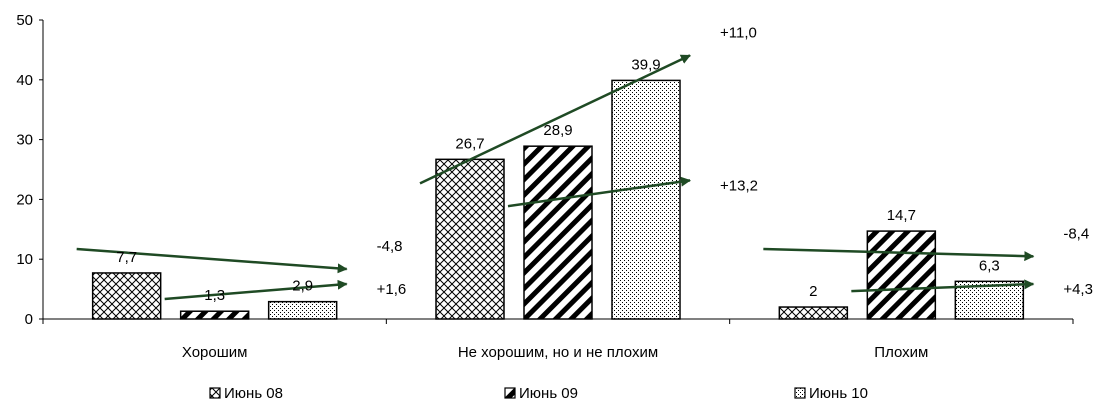 Image resolution: width=1095 pixels, height=403 pixels. Describe the element at coordinates (390, 246) in the screenshot. I see `change-annotation-upper: -4,8` at that location.